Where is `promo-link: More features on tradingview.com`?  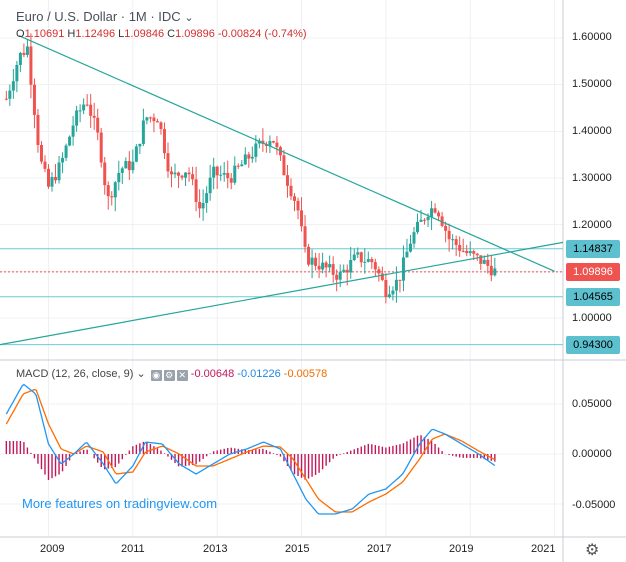 promo-link: More features on tradingview.com is located at coordinates (120, 503).